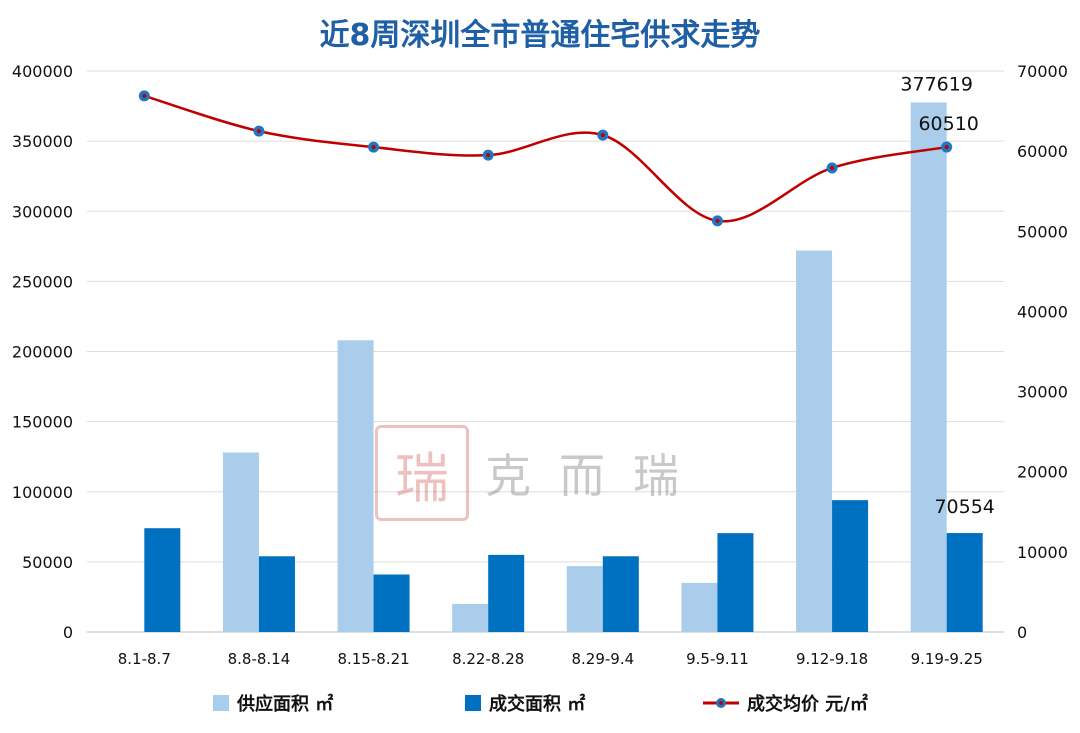 This screenshot has width=1080, height=733. Describe the element at coordinates (964, 507) in the screenshot. I see `data-label-deal: 70554` at that location.